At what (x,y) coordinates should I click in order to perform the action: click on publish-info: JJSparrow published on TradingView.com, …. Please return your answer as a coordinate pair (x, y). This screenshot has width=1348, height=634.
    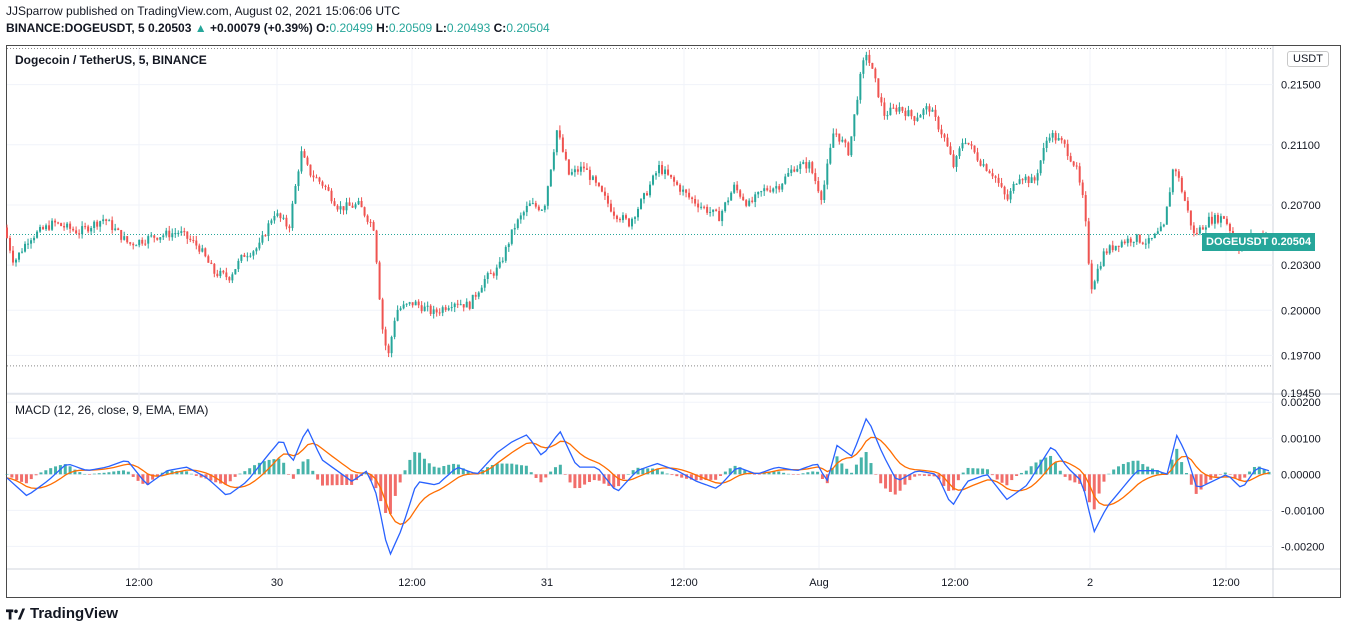
    Looking at the image, I should click on (203, 11).